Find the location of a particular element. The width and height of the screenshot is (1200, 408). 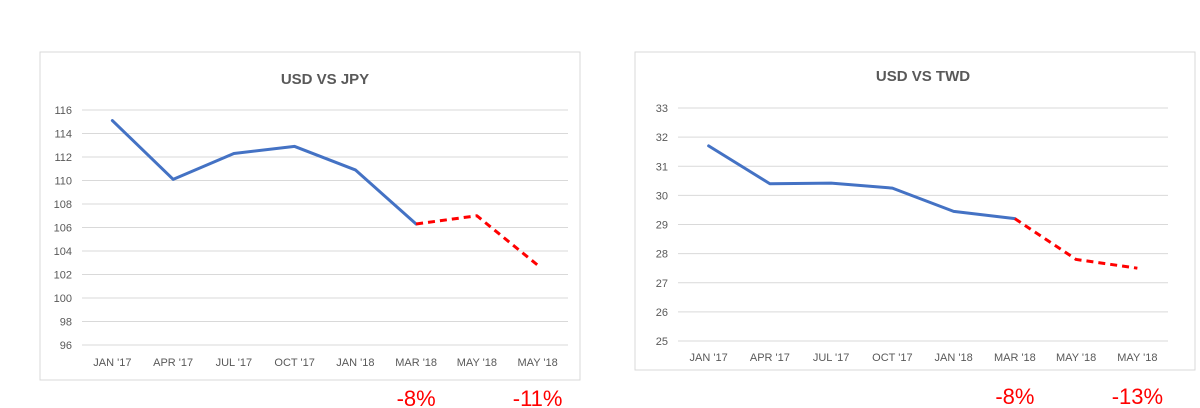

y-tick-label: 25 is located at coordinates (662, 342).